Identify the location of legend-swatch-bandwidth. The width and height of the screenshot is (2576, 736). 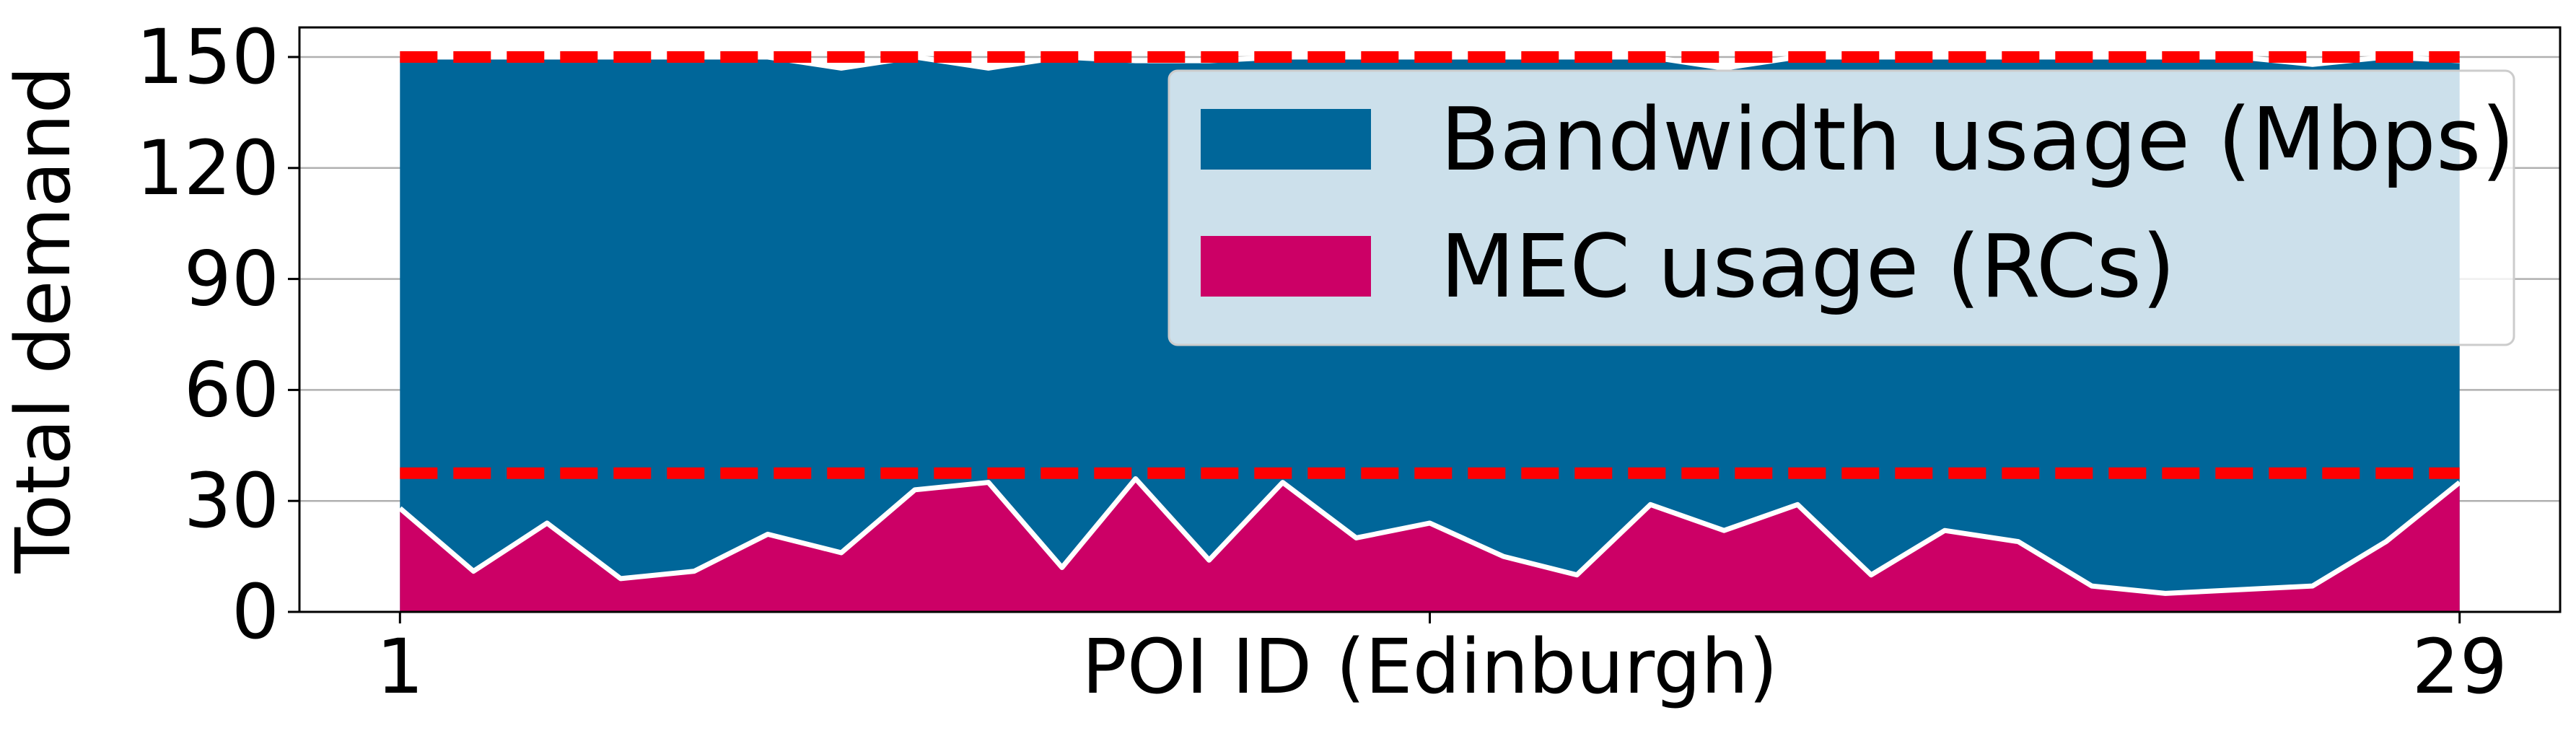
(1286, 139).